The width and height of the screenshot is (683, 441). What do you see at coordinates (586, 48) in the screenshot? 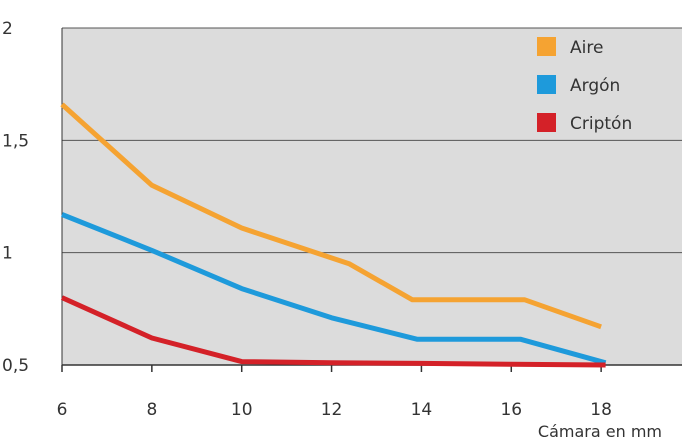
I see `legend-label: Aire` at bounding box center [586, 48].